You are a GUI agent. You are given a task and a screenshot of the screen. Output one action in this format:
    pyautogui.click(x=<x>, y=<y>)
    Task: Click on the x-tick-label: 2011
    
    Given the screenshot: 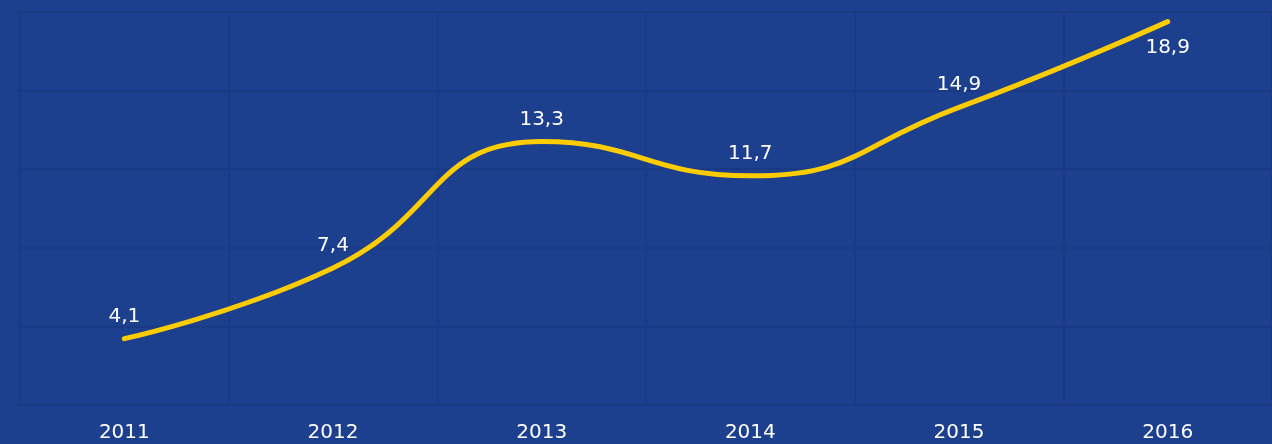 What is the action you would take?
    pyautogui.click(x=124, y=431)
    